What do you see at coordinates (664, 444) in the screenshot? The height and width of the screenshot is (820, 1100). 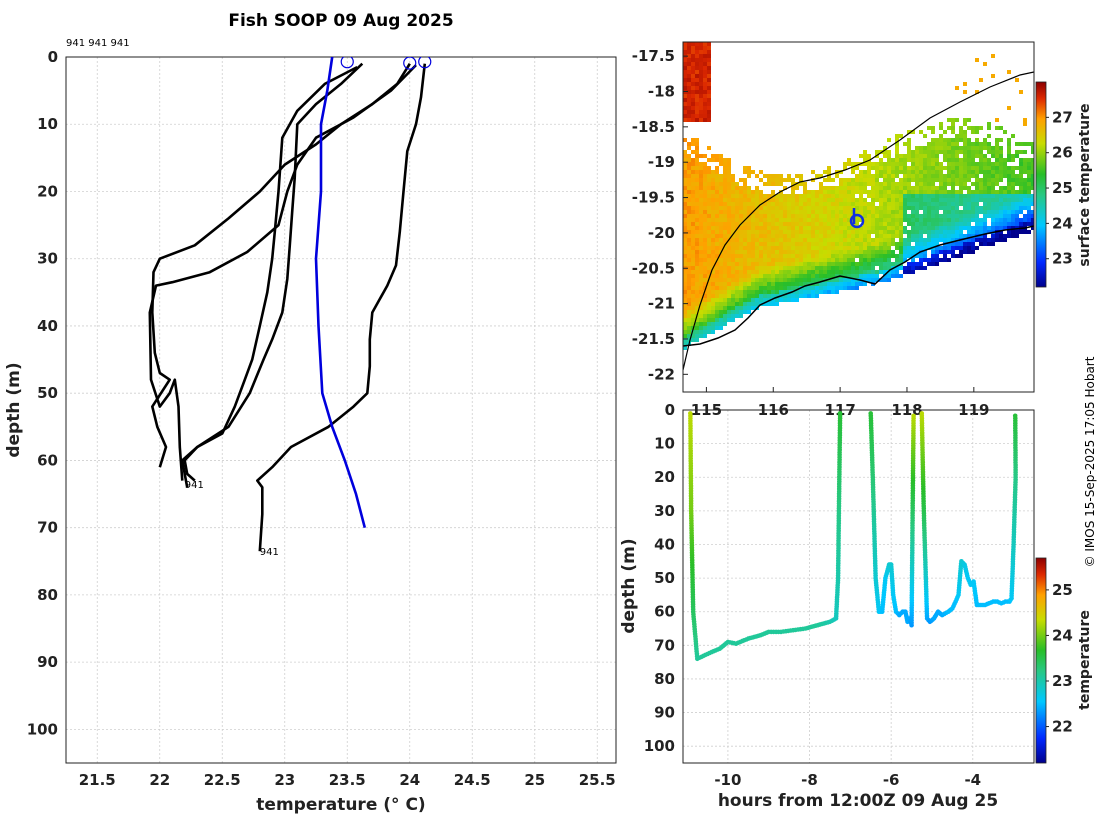 I see `depth-time-y-tick-label: 10` at bounding box center [664, 444].